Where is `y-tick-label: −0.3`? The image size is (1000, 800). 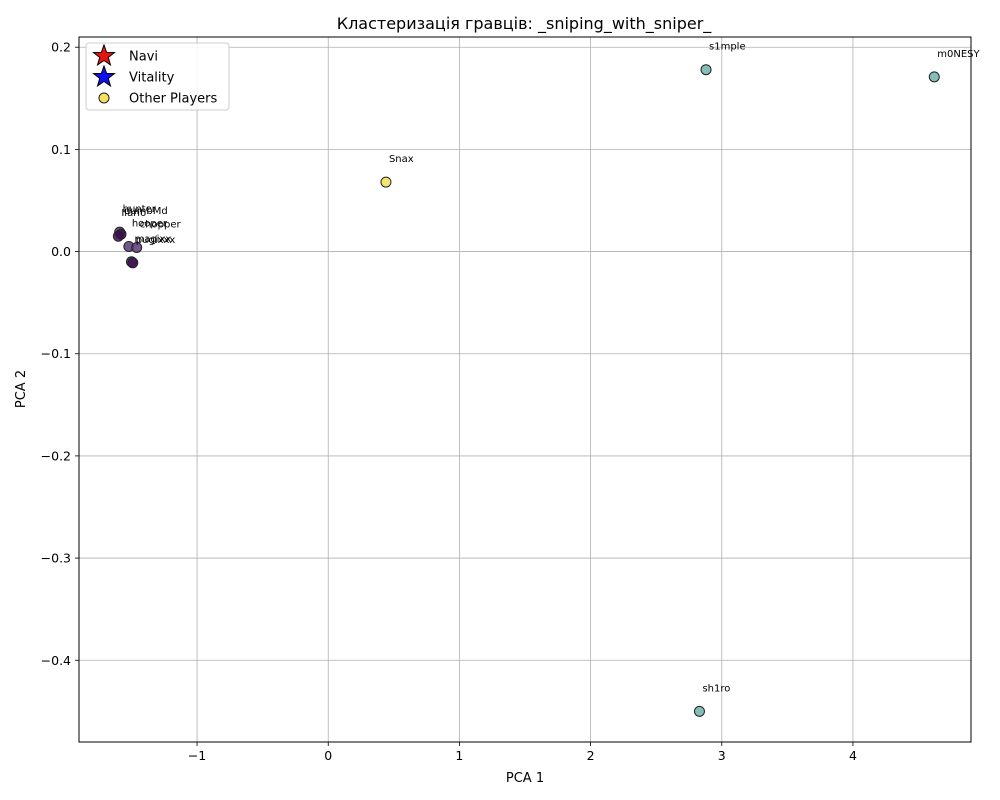 y-tick-label: −0.3 is located at coordinates (56, 558).